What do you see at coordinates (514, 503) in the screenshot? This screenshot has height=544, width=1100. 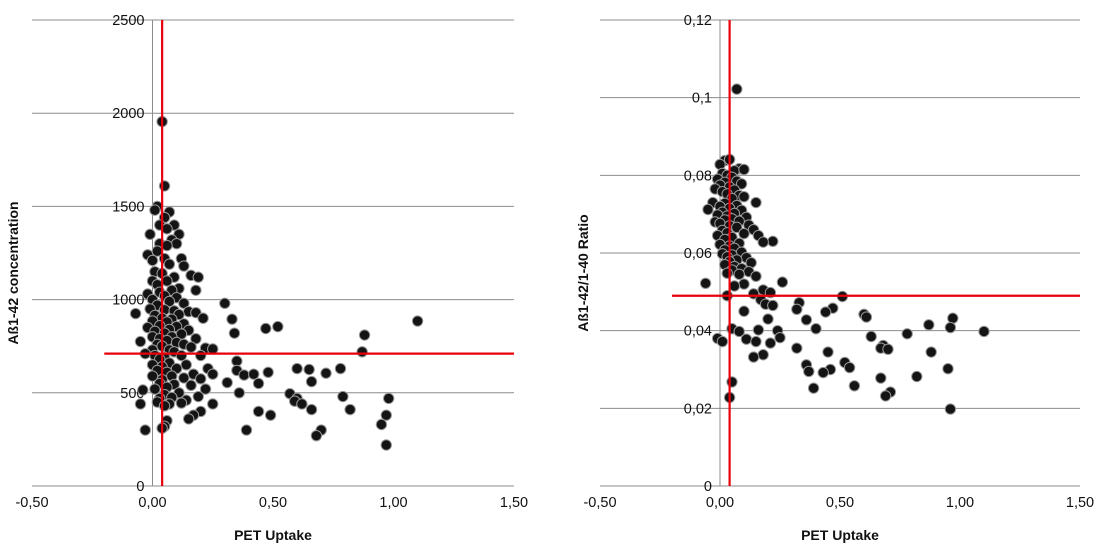 I see `x-tick-label: 1,50` at bounding box center [514, 503].